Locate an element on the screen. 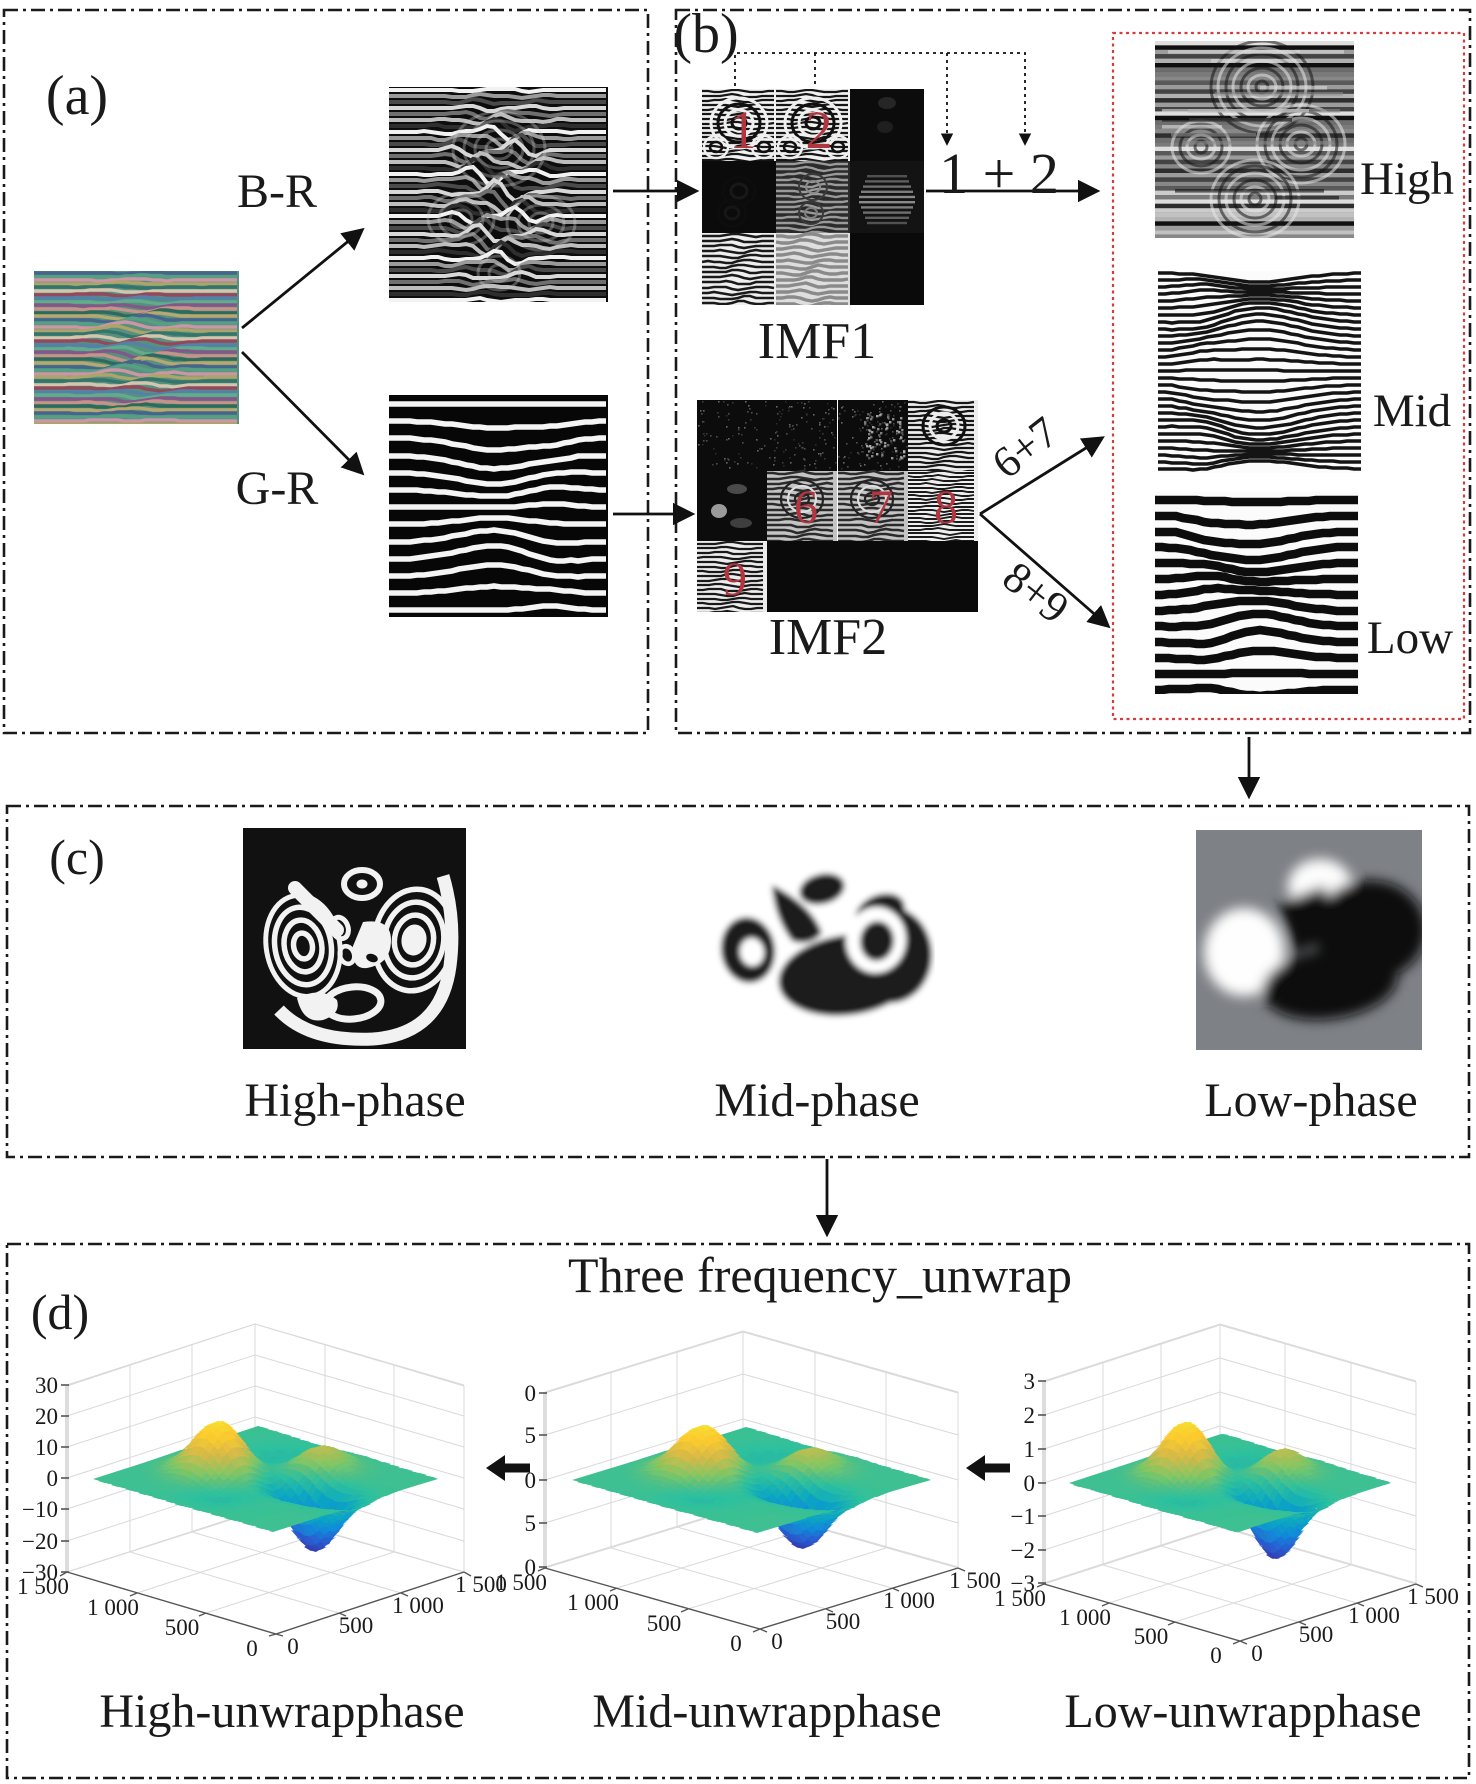  svg-text: High-unwrapphase is located at coordinates (281, 1711).